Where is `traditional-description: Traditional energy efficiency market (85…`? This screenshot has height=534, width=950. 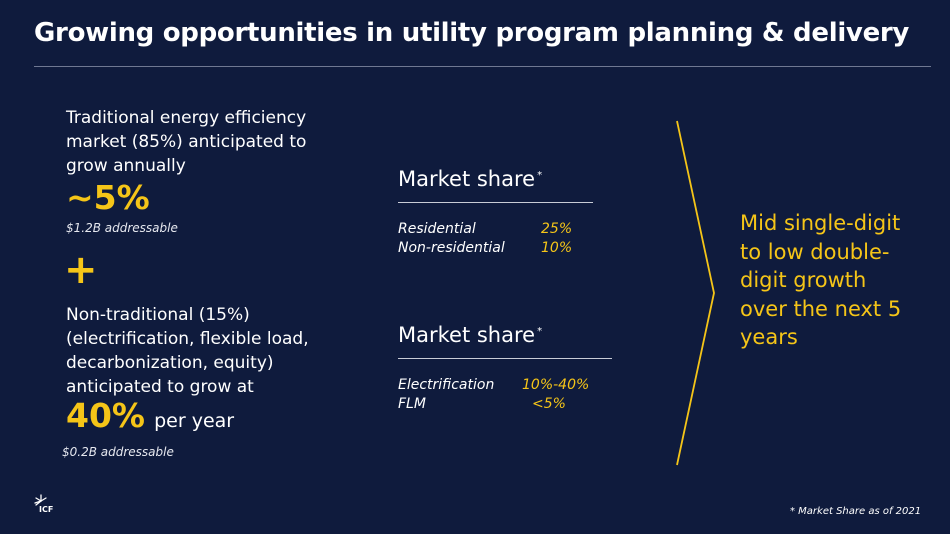
traditional-description: Traditional energy efficiency market (85… is located at coordinates (186, 142).